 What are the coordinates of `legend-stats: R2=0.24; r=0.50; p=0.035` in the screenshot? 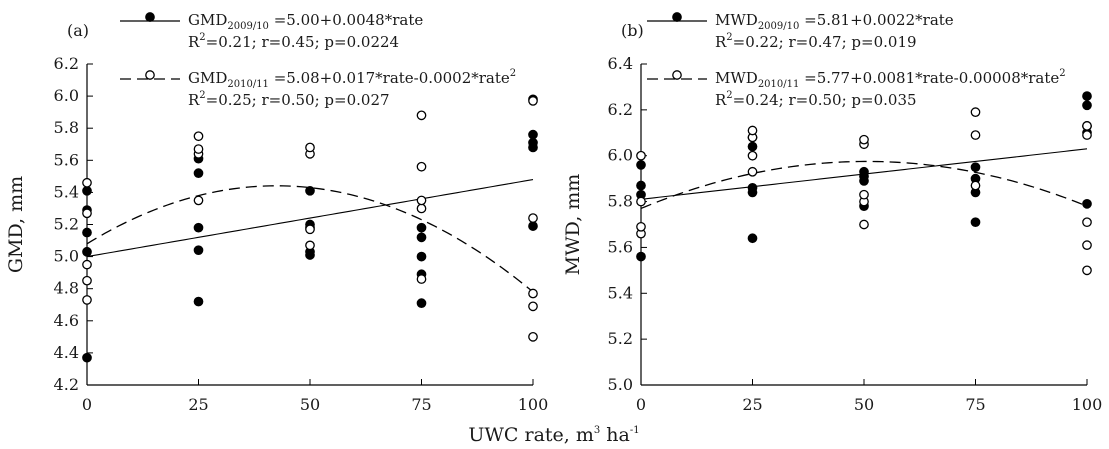 It's located at (816, 99).